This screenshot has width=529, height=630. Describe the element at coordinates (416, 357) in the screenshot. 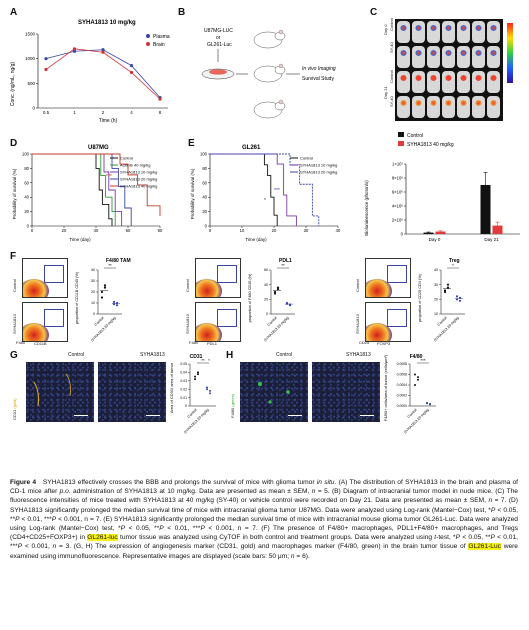

I see `h-chart-title: F4/80` at that location.